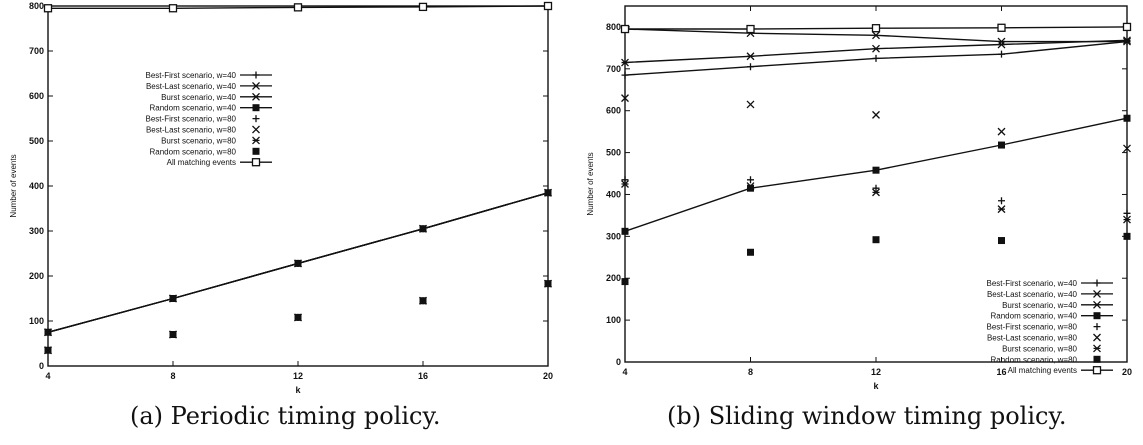 The image size is (1143, 445). What do you see at coordinates (298, 376) in the screenshot?
I see `x-tick-label: 12` at bounding box center [298, 376].